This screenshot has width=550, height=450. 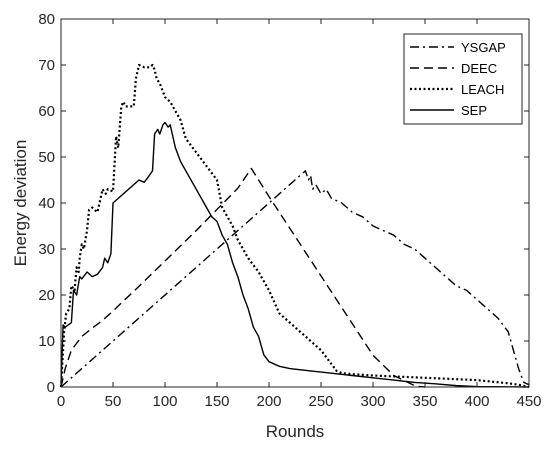 What do you see at coordinates (474, 110) in the screenshot?
I see `legend-label-sep: SEP` at bounding box center [474, 110].